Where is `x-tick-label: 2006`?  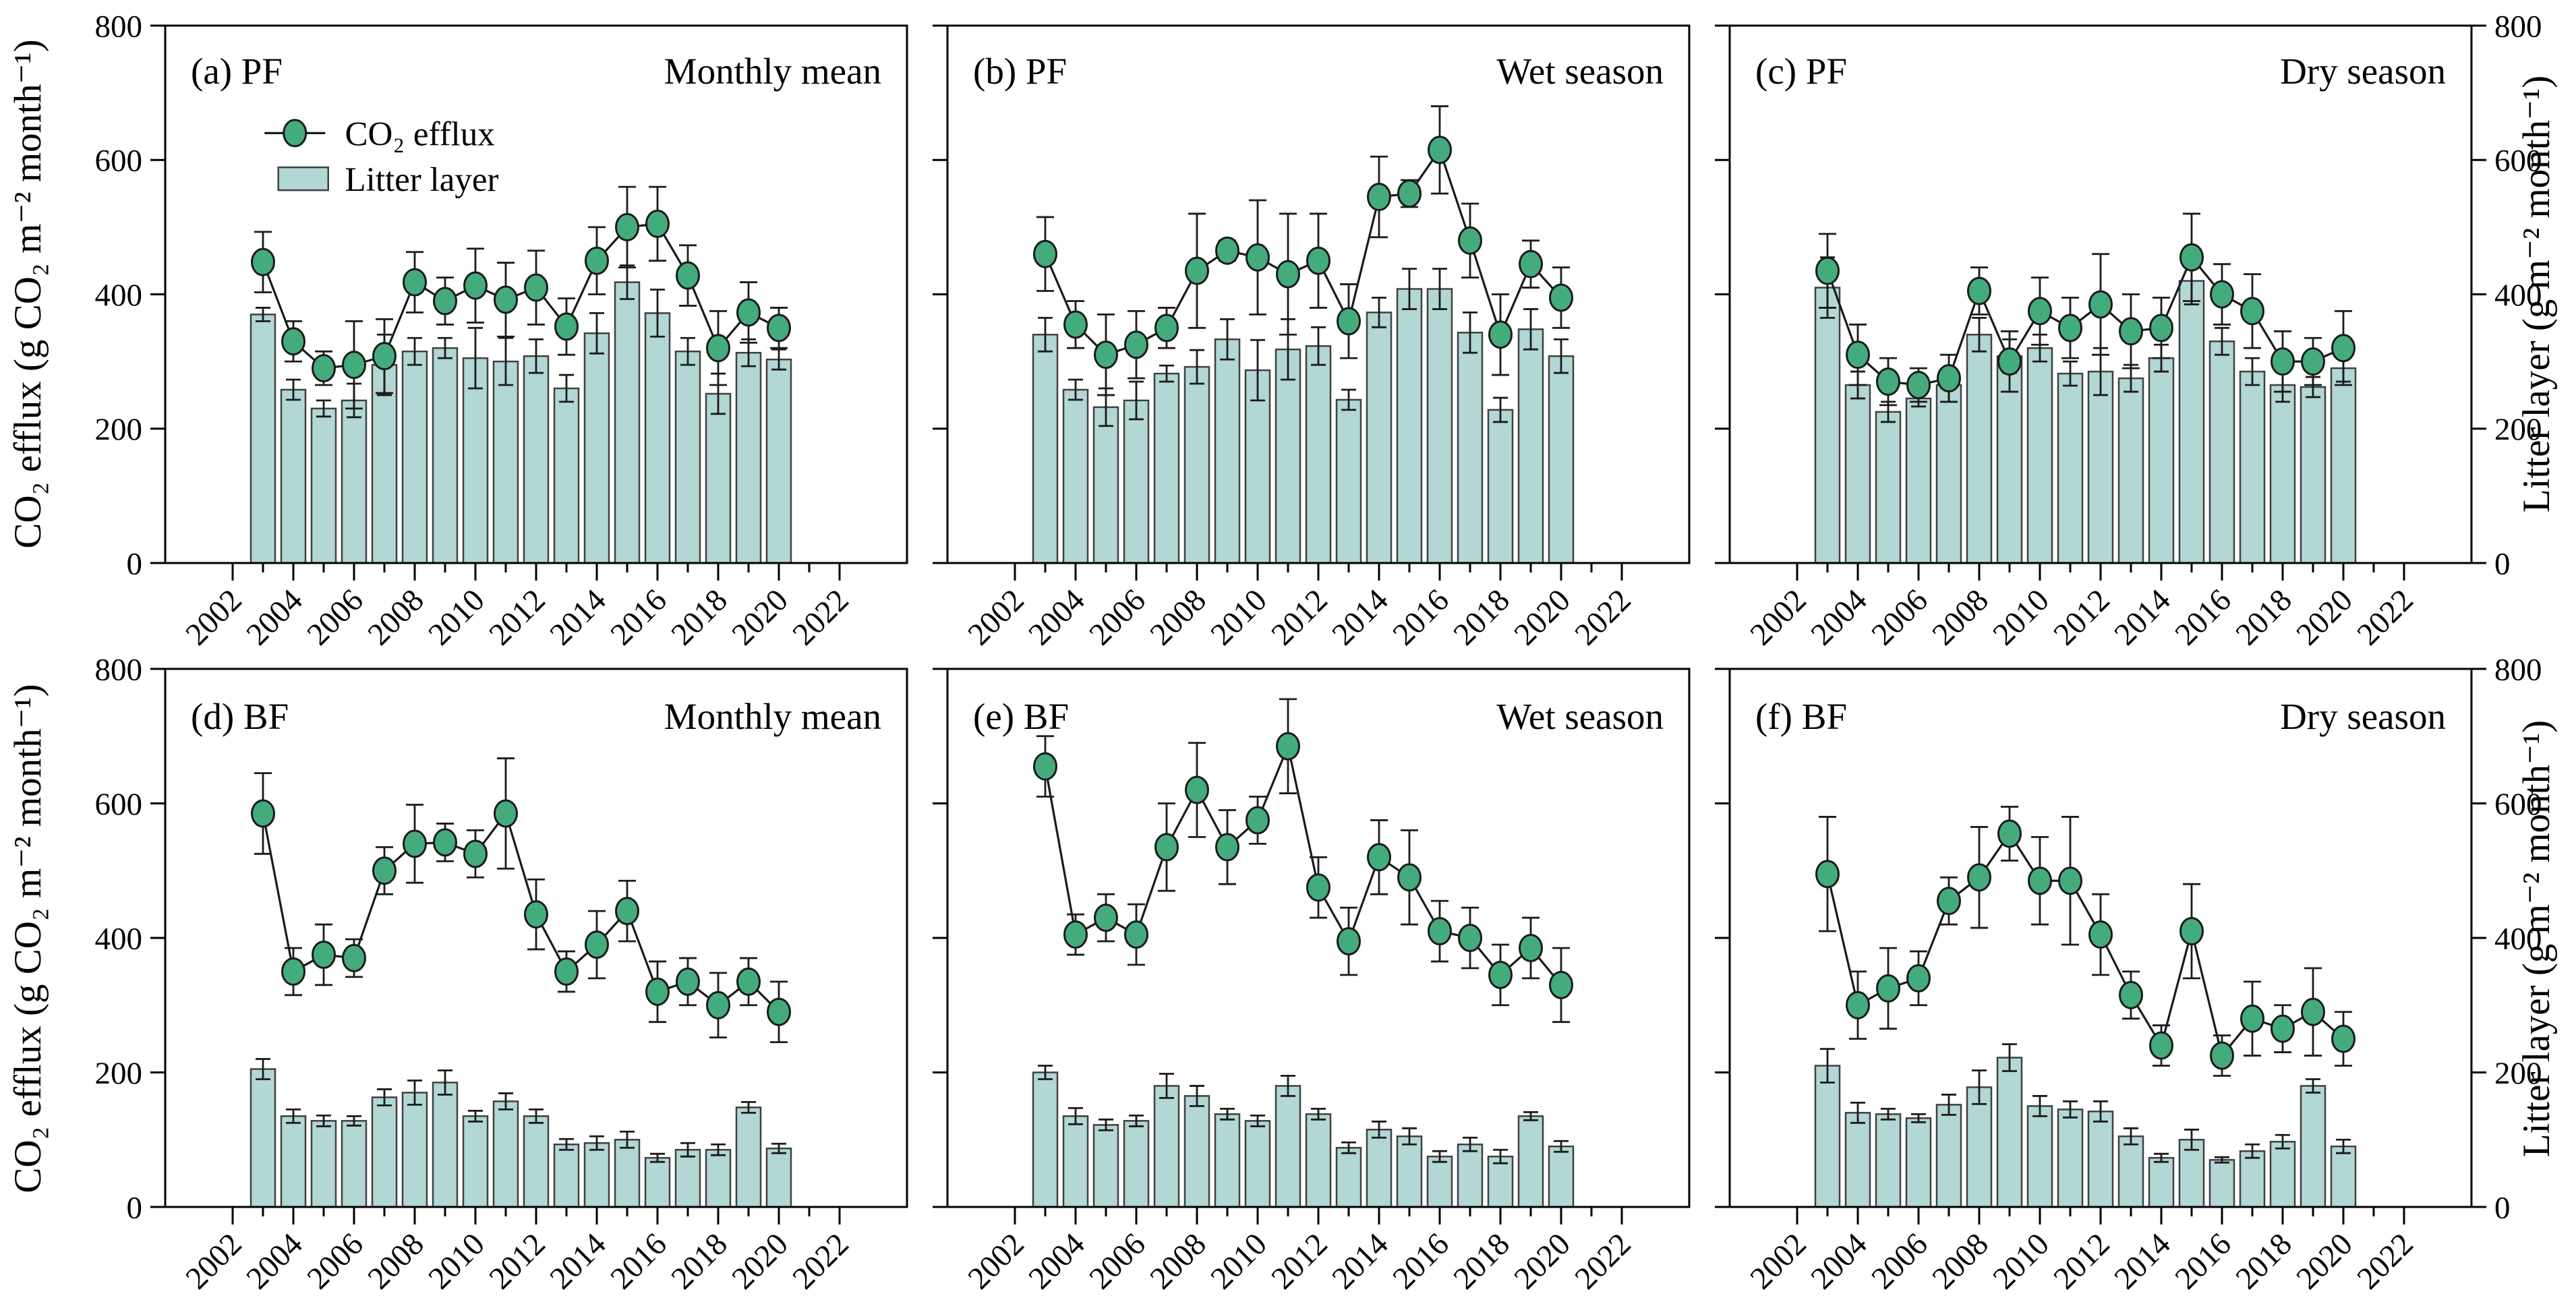 x-tick-label: 2006 is located at coordinates (335, 618).